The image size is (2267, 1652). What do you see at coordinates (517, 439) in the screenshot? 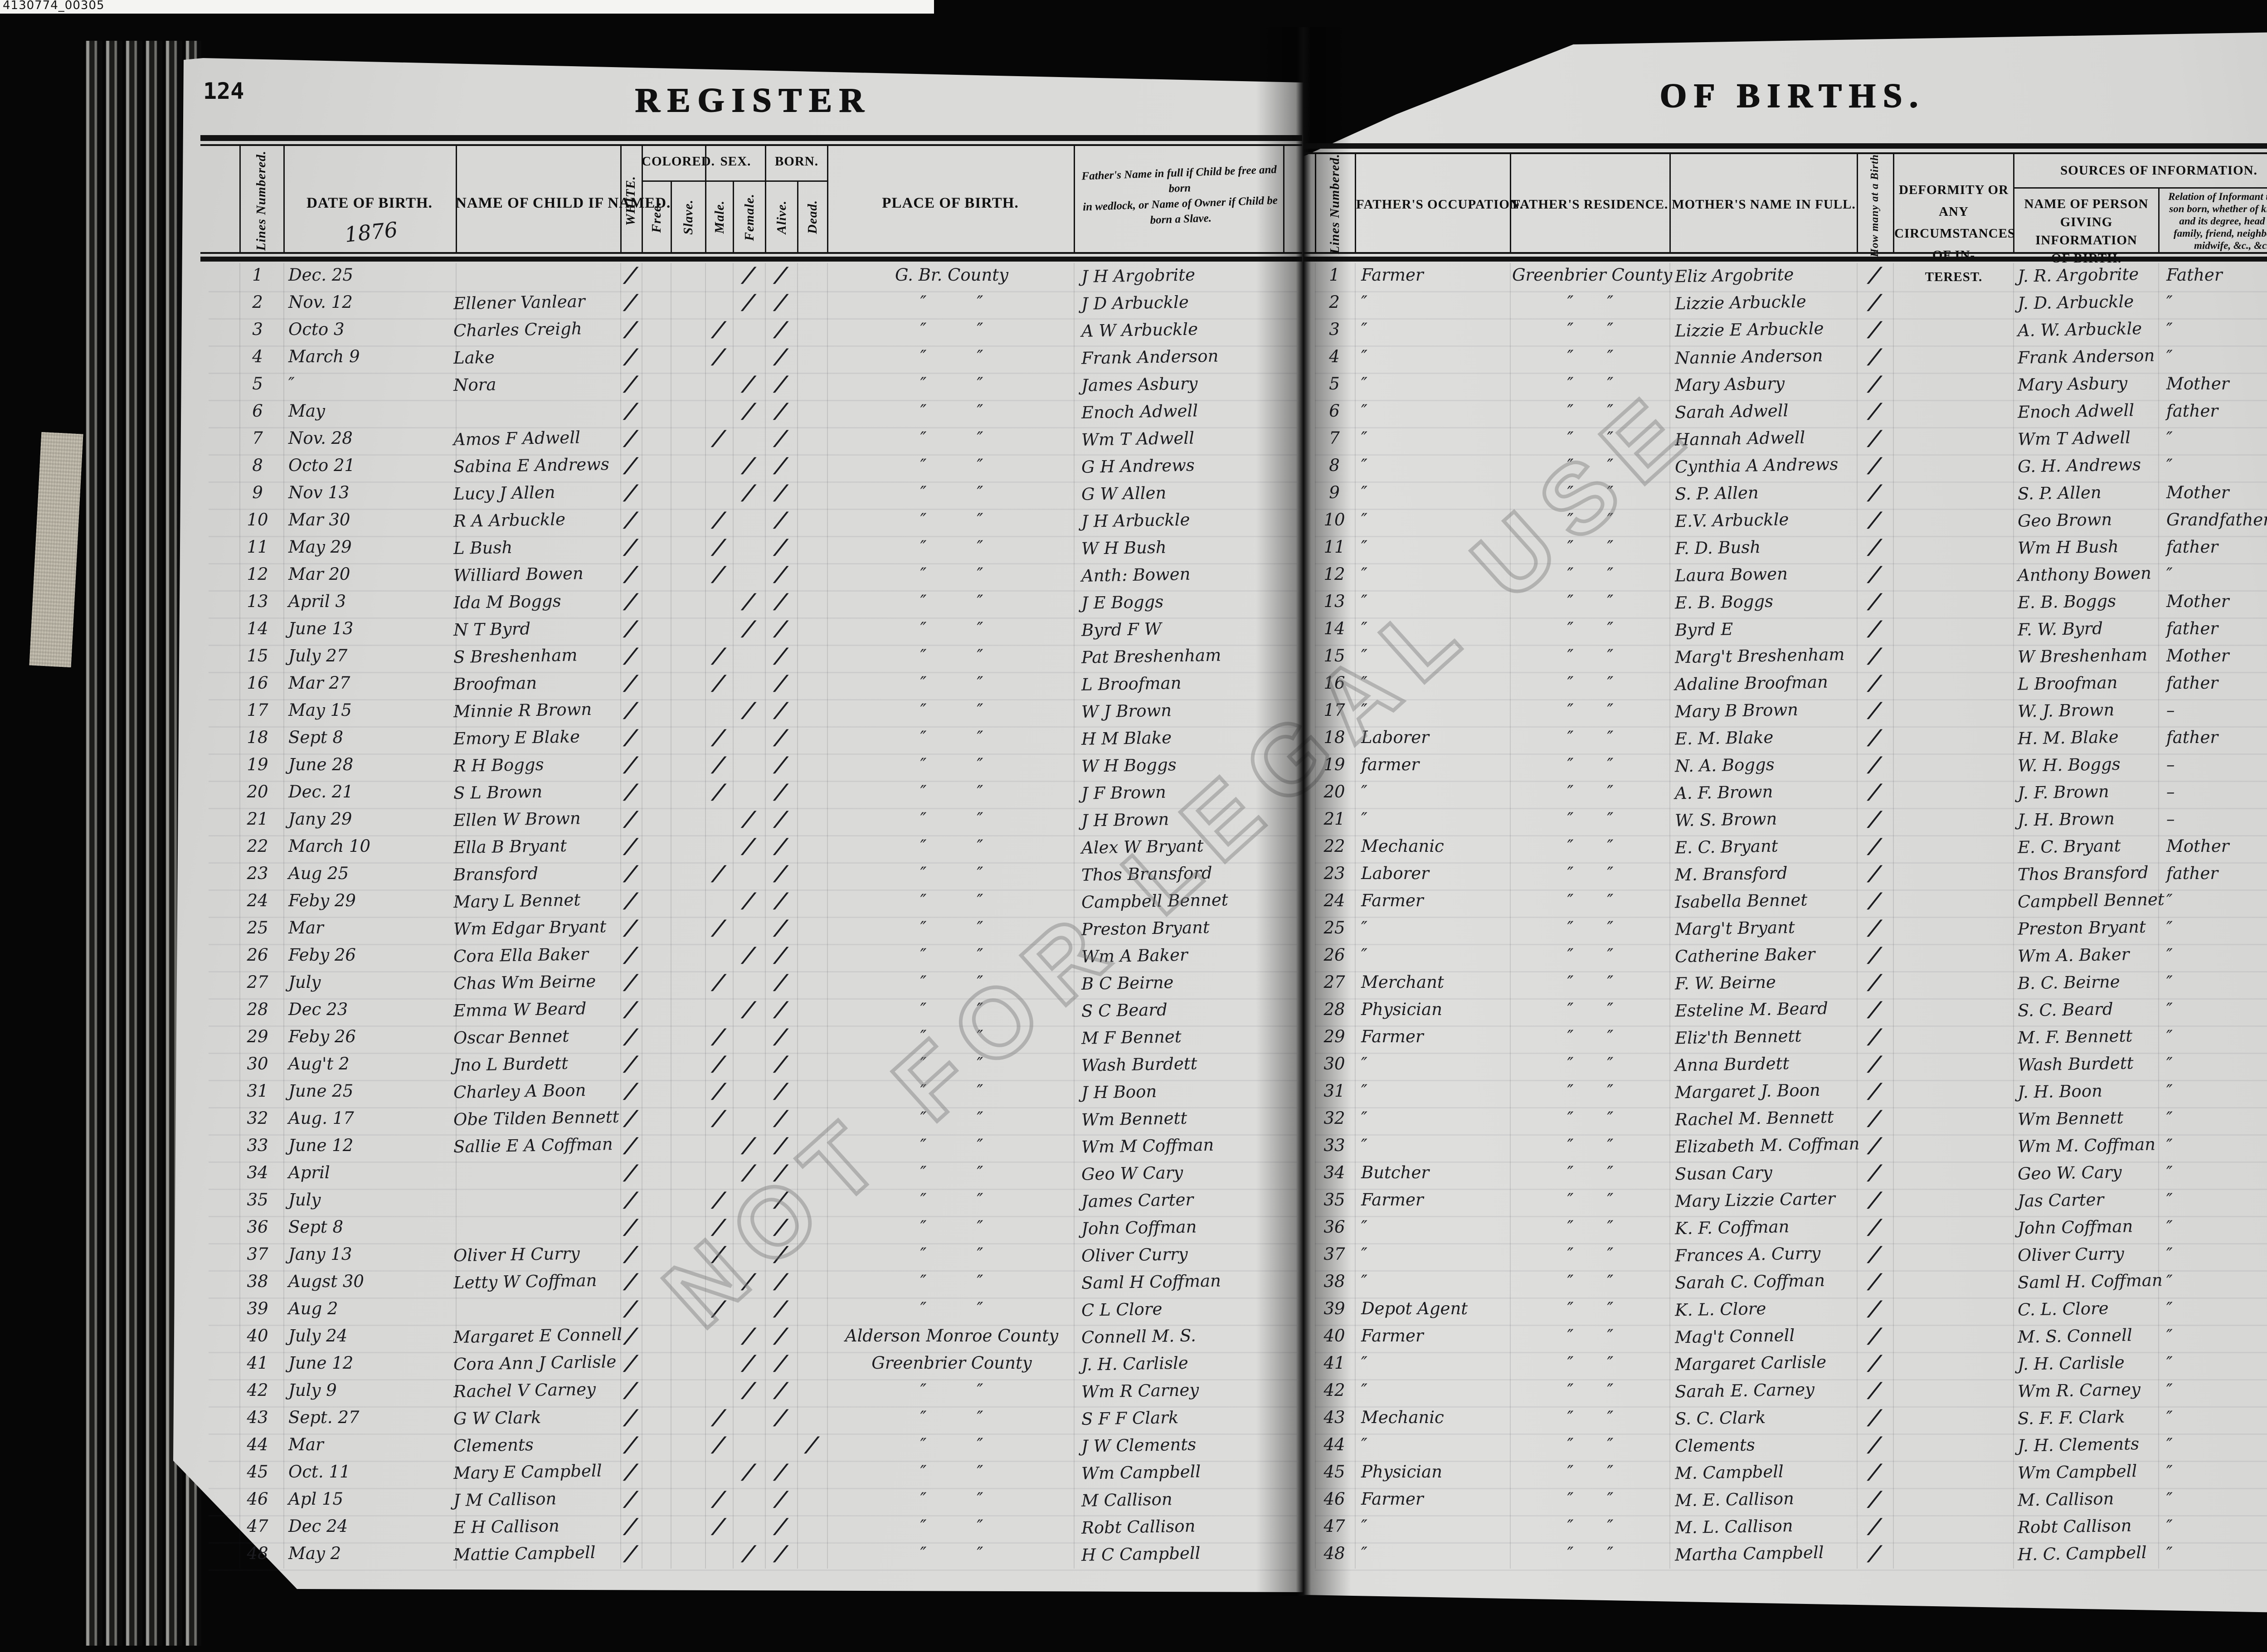
I see `left-row-child-name: Amos F Adwell` at bounding box center [517, 439].